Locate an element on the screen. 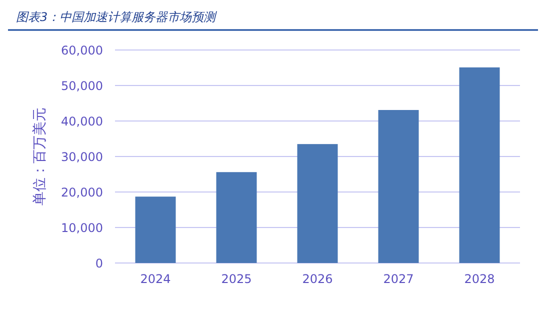  y-tick-label: 40,000 is located at coordinates (82, 121).